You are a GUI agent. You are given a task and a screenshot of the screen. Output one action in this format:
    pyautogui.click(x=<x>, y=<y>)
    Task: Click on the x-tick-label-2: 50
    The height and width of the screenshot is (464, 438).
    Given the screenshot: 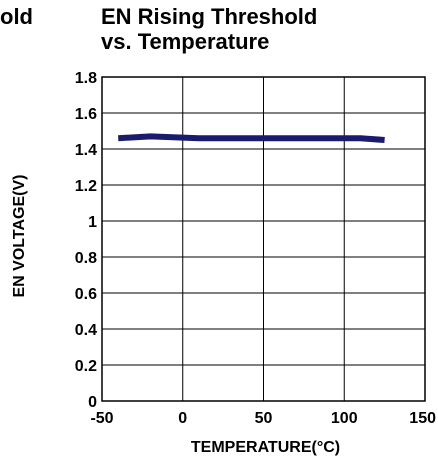 What is the action you would take?
    pyautogui.click(x=264, y=418)
    